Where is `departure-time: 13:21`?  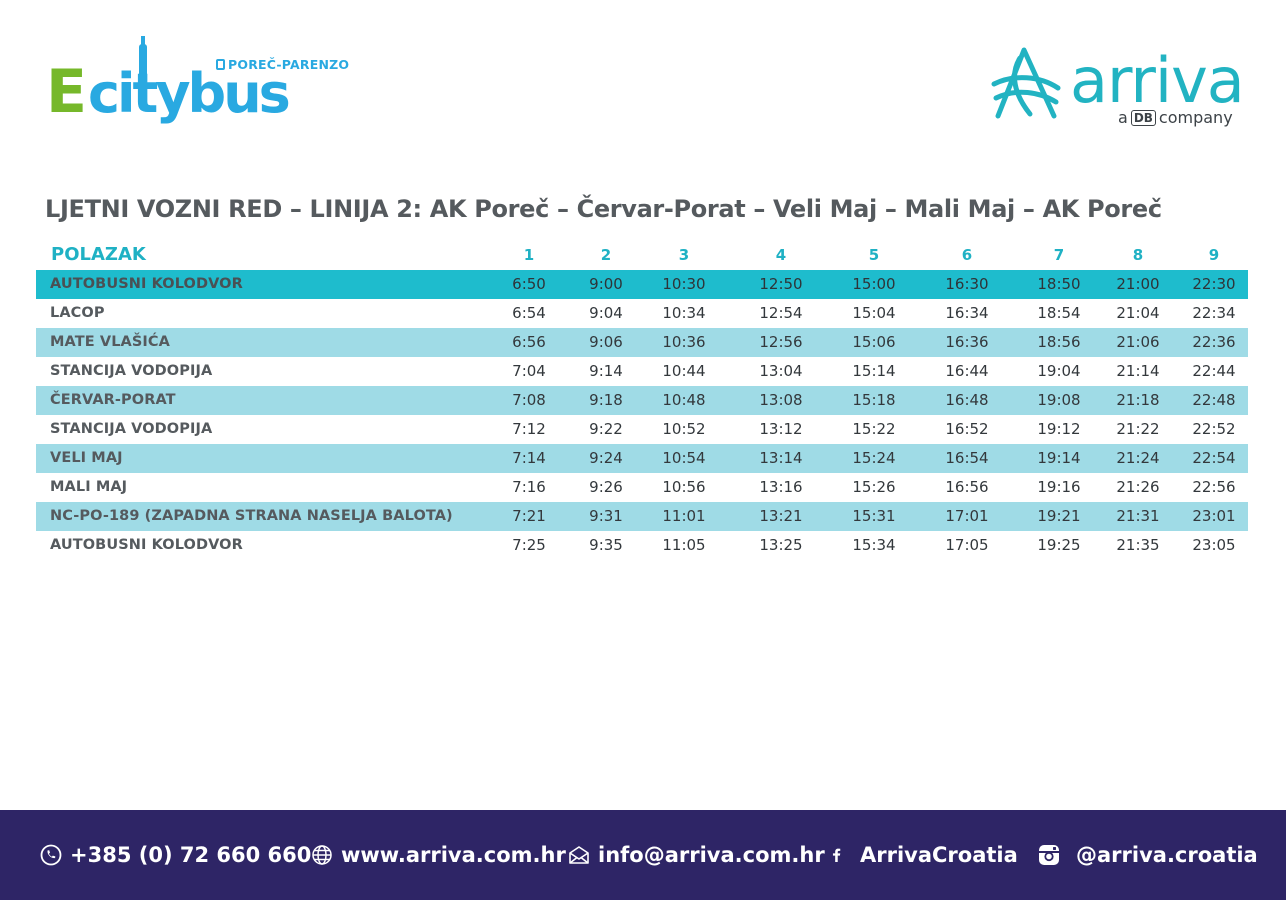 departure-time: 13:21 is located at coordinates (781, 516).